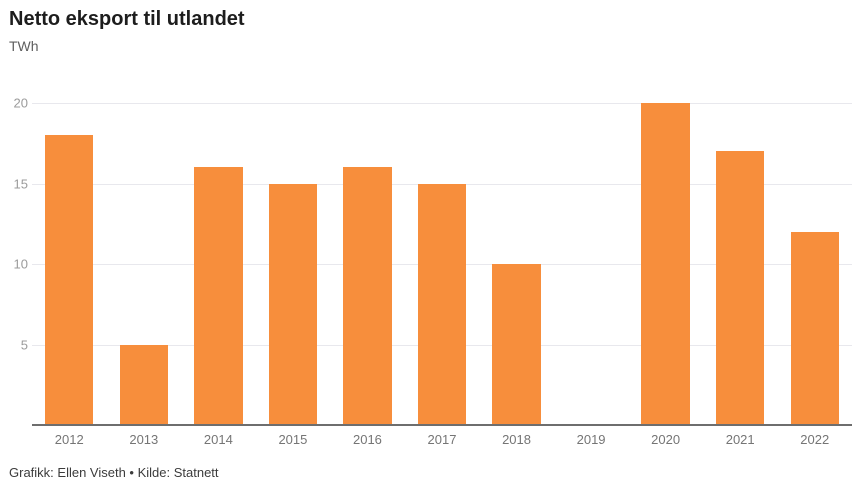  I want to click on chart-credit: Grafikk: Ellen Viseth • Kilde: Statnett, so click(114, 472).